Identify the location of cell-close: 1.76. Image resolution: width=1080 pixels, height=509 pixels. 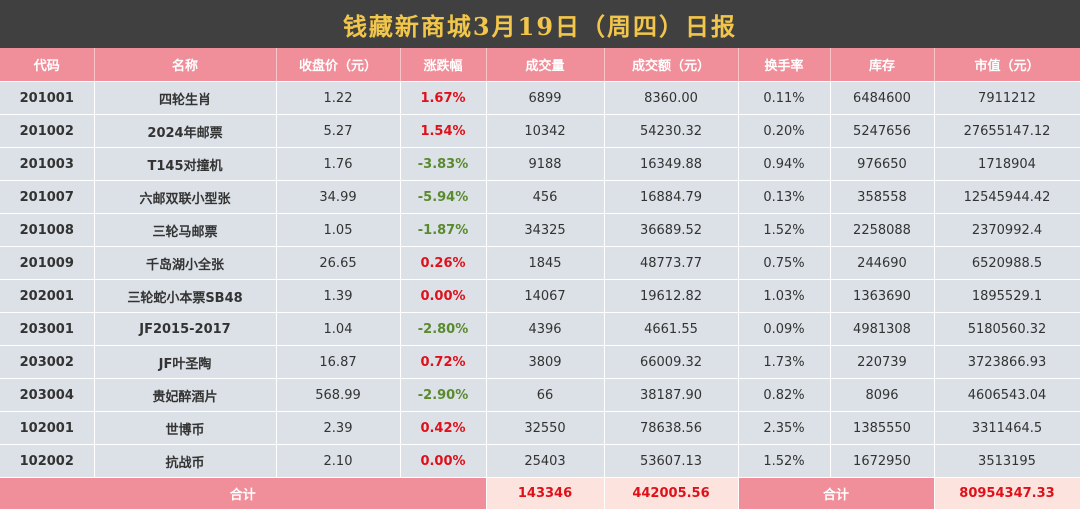
(338, 164).